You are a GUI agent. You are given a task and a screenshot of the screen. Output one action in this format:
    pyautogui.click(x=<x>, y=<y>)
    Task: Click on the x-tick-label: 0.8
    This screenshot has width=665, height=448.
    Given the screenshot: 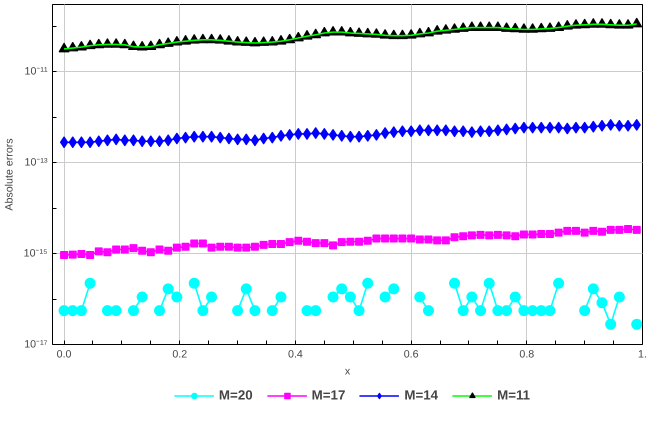 What is the action you would take?
    pyautogui.click(x=526, y=354)
    